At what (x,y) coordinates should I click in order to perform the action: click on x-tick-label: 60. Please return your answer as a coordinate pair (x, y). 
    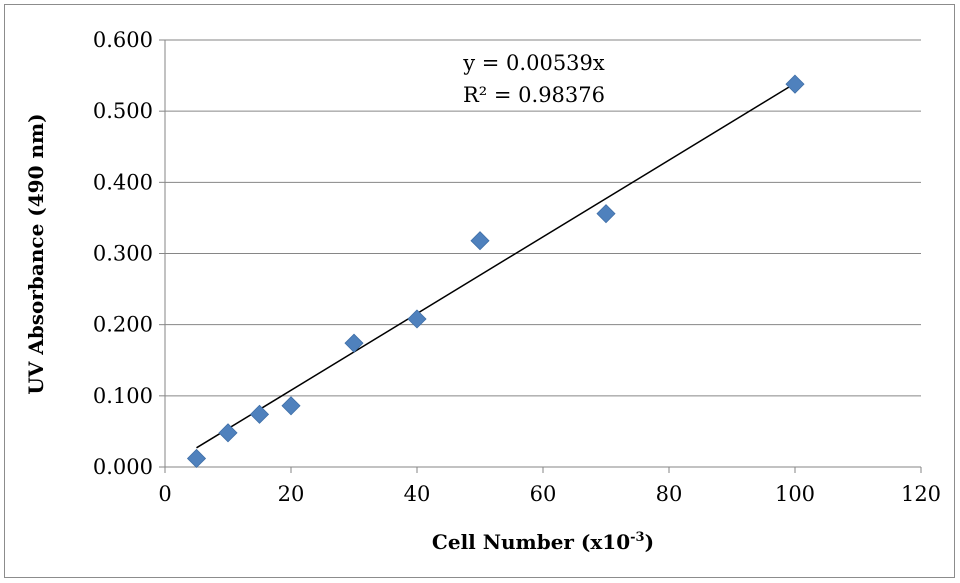
    Looking at the image, I should click on (543, 494).